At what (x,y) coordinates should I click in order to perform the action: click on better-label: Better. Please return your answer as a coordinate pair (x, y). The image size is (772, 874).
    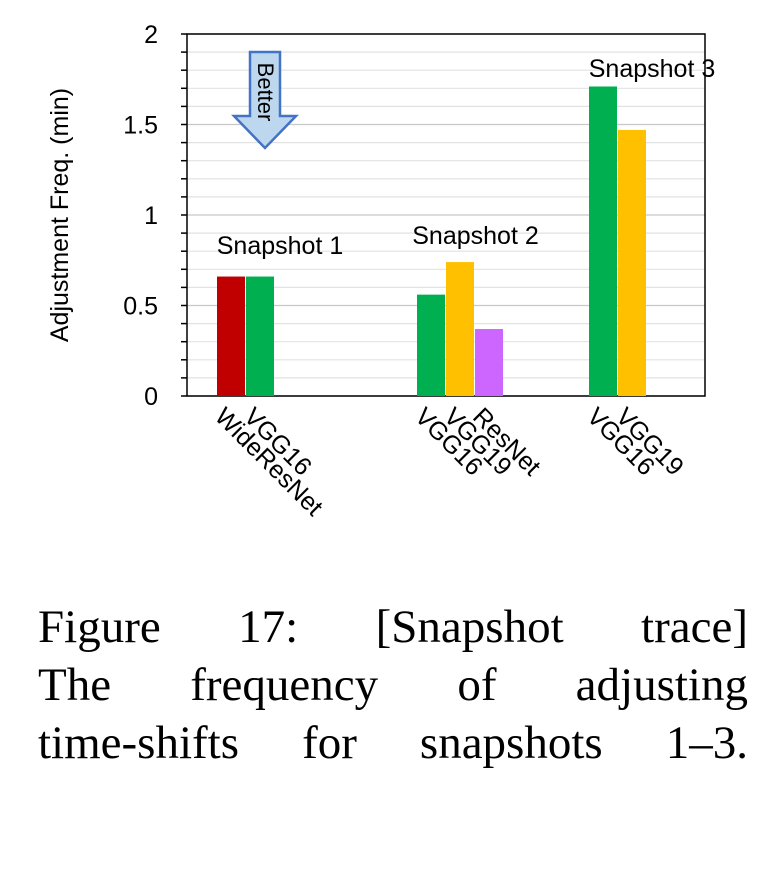
    Looking at the image, I should click on (265, 92).